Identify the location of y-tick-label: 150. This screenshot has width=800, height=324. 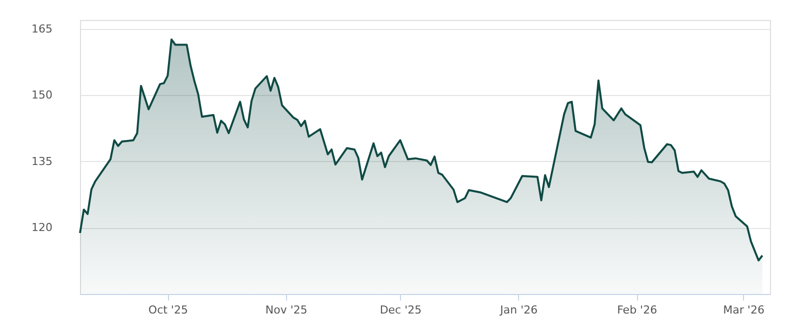
(42, 95).